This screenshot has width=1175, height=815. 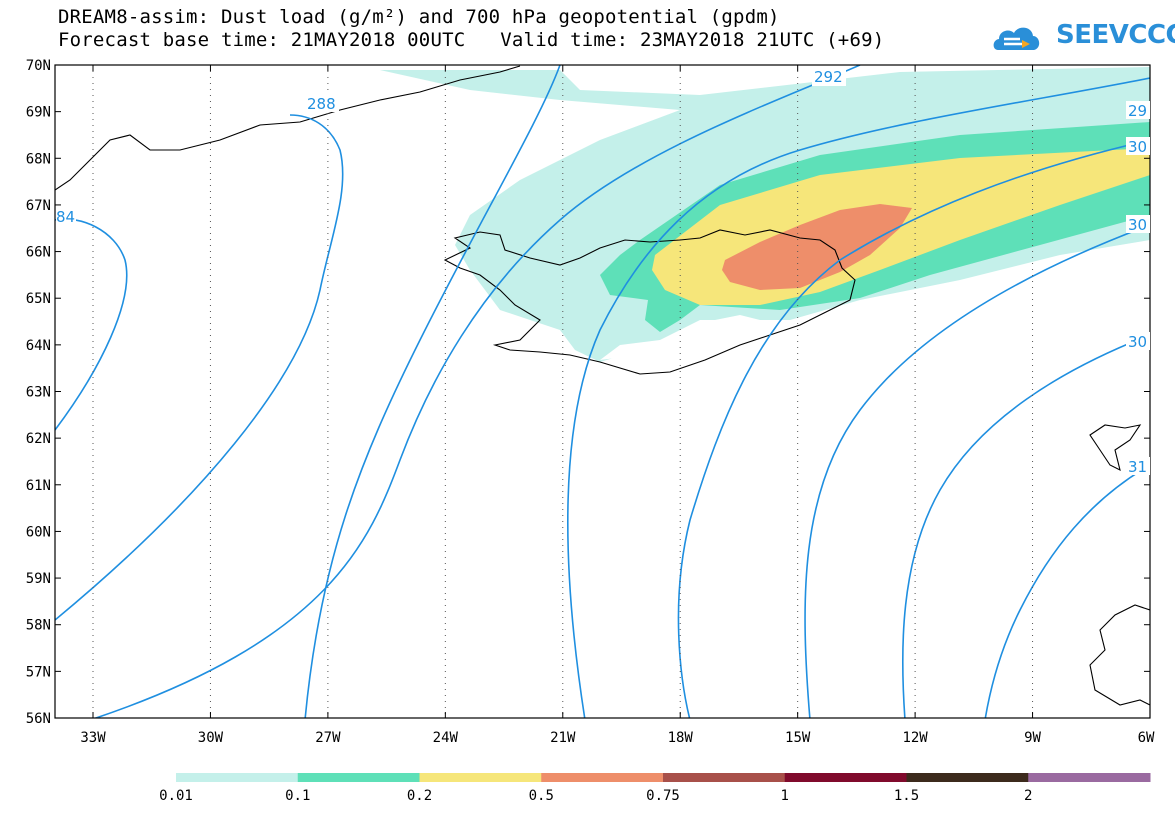 What do you see at coordinates (38, 113) in the screenshot?
I see `lat-label: 69N` at bounding box center [38, 113].